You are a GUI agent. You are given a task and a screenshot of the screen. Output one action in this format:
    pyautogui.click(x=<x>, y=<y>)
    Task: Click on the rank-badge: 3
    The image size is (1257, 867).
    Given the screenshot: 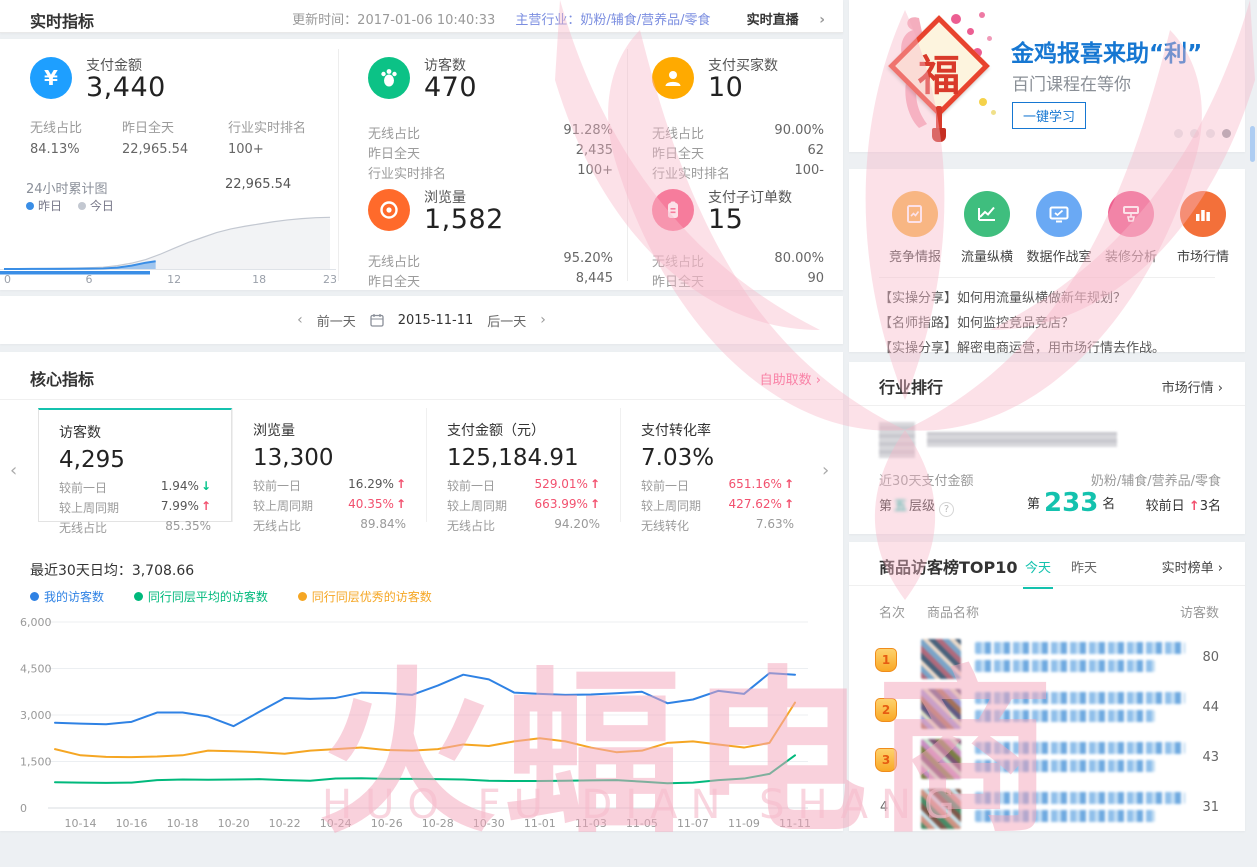 What is the action you would take?
    pyautogui.click(x=886, y=760)
    